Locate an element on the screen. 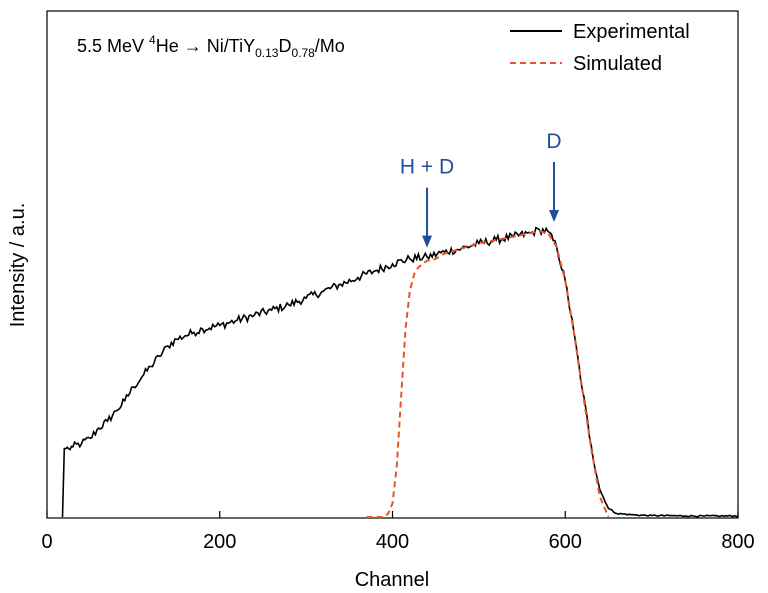 Image resolution: width=768 pixels, height=593 pixels. annotation-d: D is located at coordinates (554, 176).